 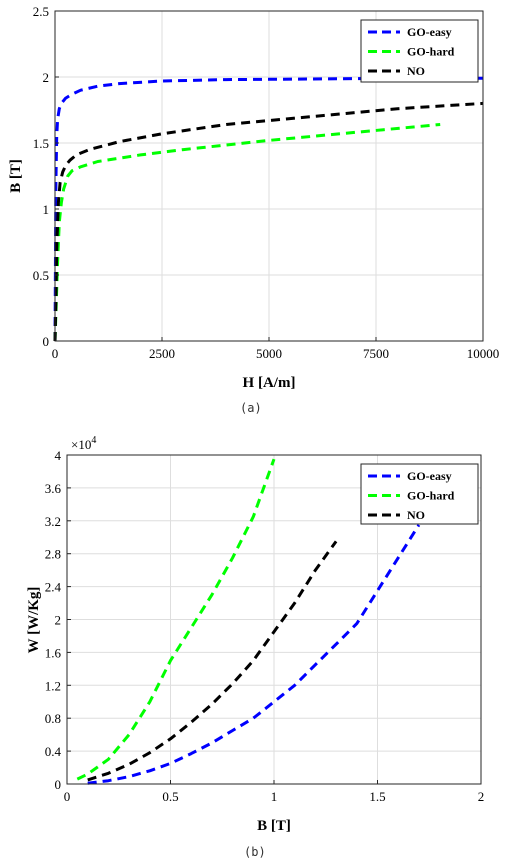 I want to click on chart-b-legend-box, so click(x=419, y=494).